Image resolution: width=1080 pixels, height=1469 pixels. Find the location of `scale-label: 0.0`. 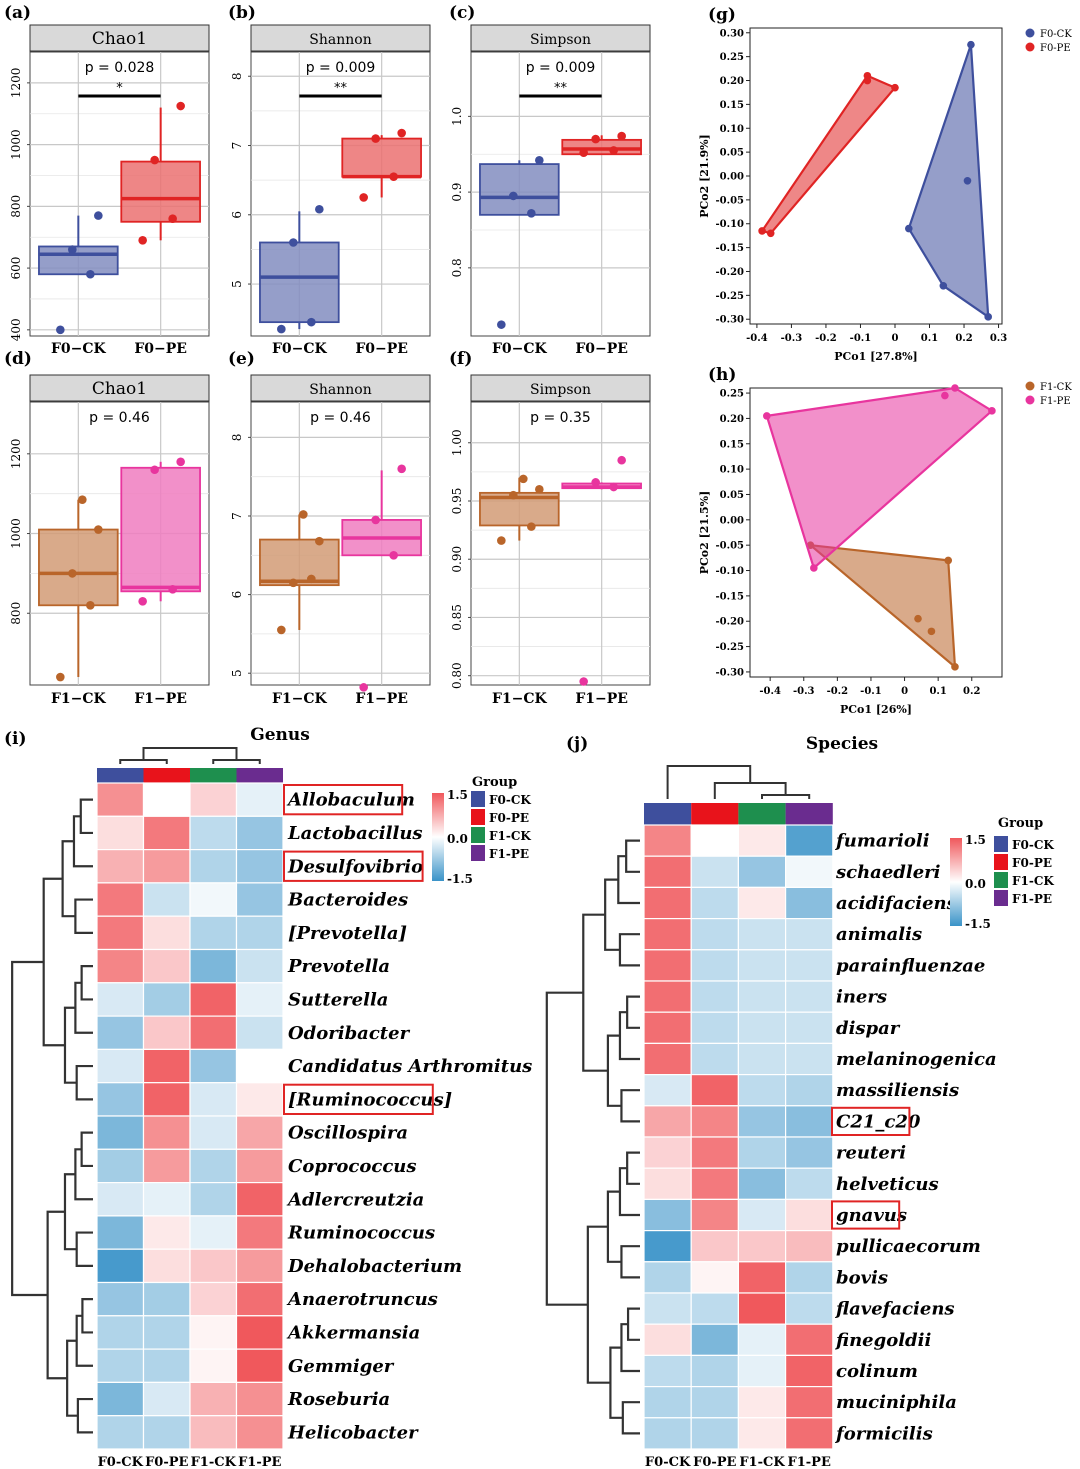

scale-label: 0.0 is located at coordinates (975, 884).